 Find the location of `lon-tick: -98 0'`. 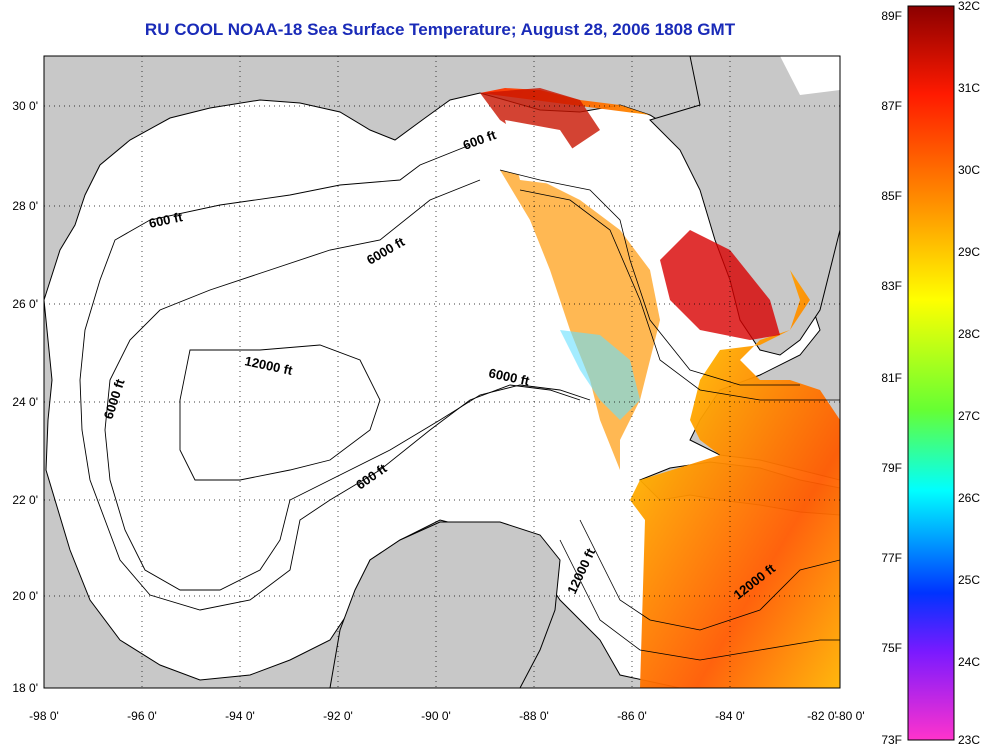

lon-tick: -98 0' is located at coordinates (44, 716).